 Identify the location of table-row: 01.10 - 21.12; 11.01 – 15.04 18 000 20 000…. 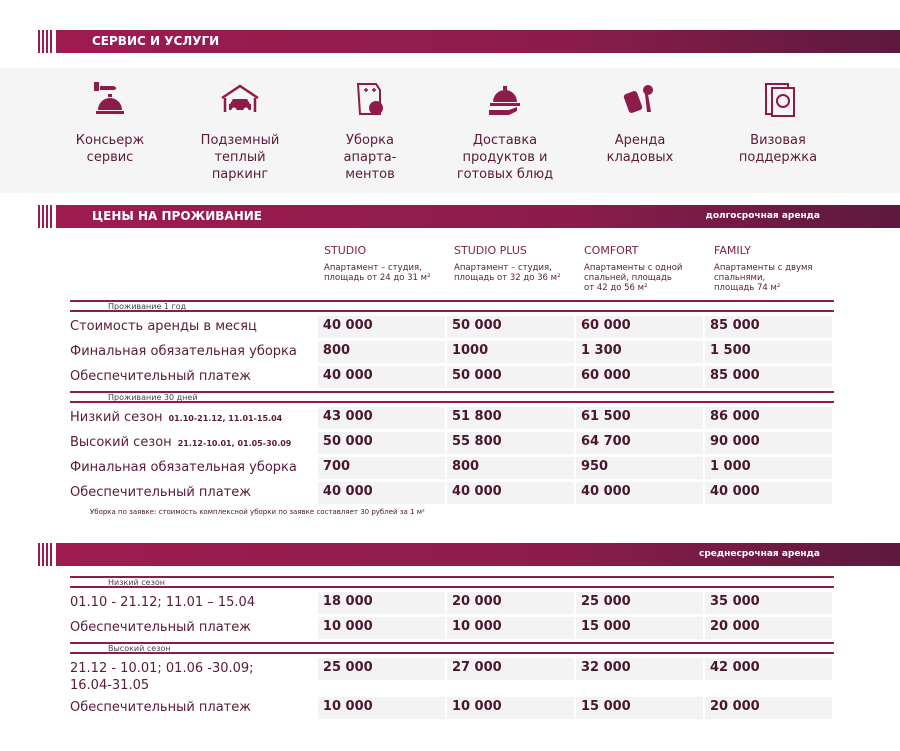
(452, 603).